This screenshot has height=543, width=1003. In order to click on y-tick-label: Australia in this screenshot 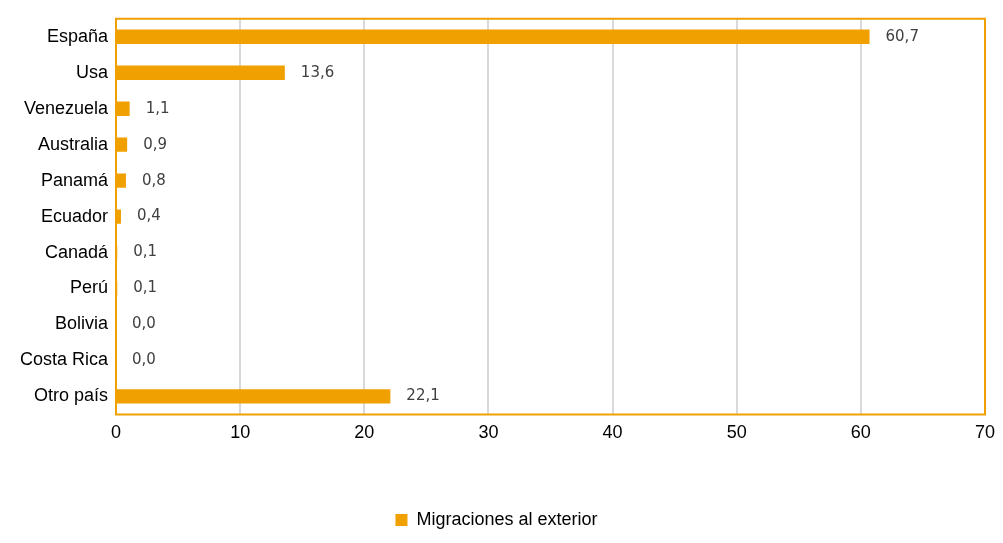, I will do `click(73, 143)`.